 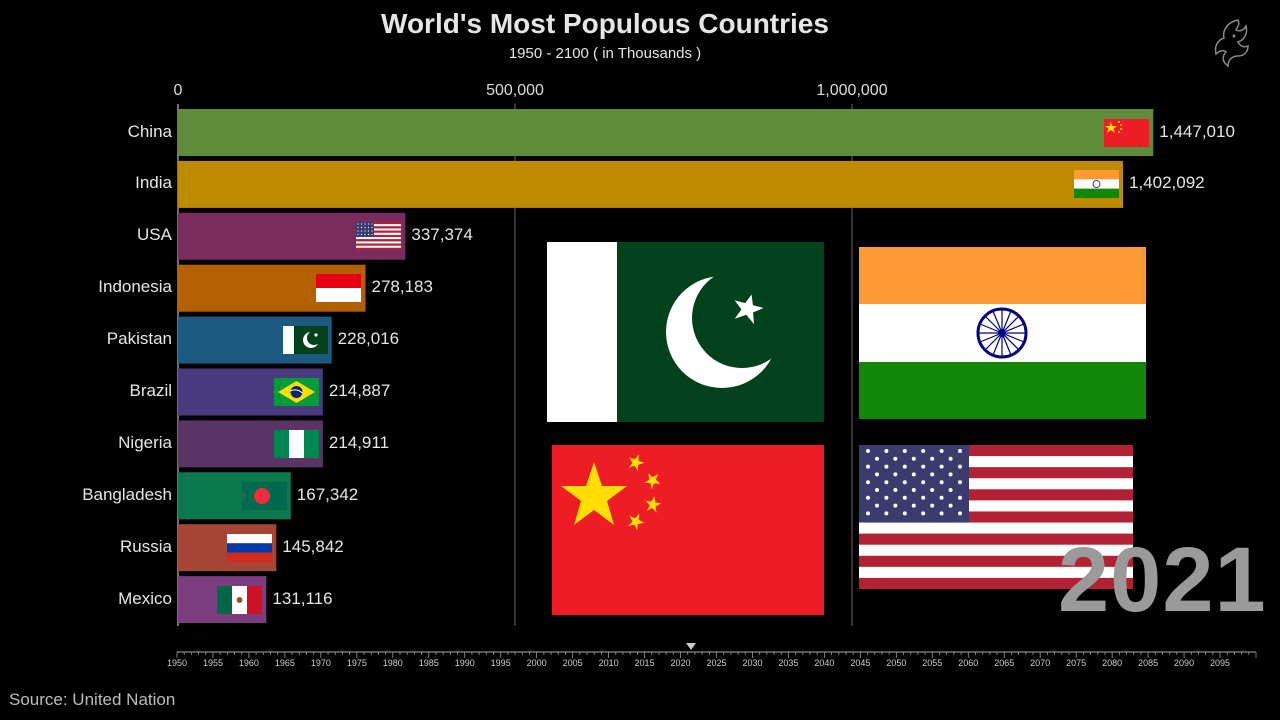 I want to click on timeline-label: 2050, so click(x=896, y=663).